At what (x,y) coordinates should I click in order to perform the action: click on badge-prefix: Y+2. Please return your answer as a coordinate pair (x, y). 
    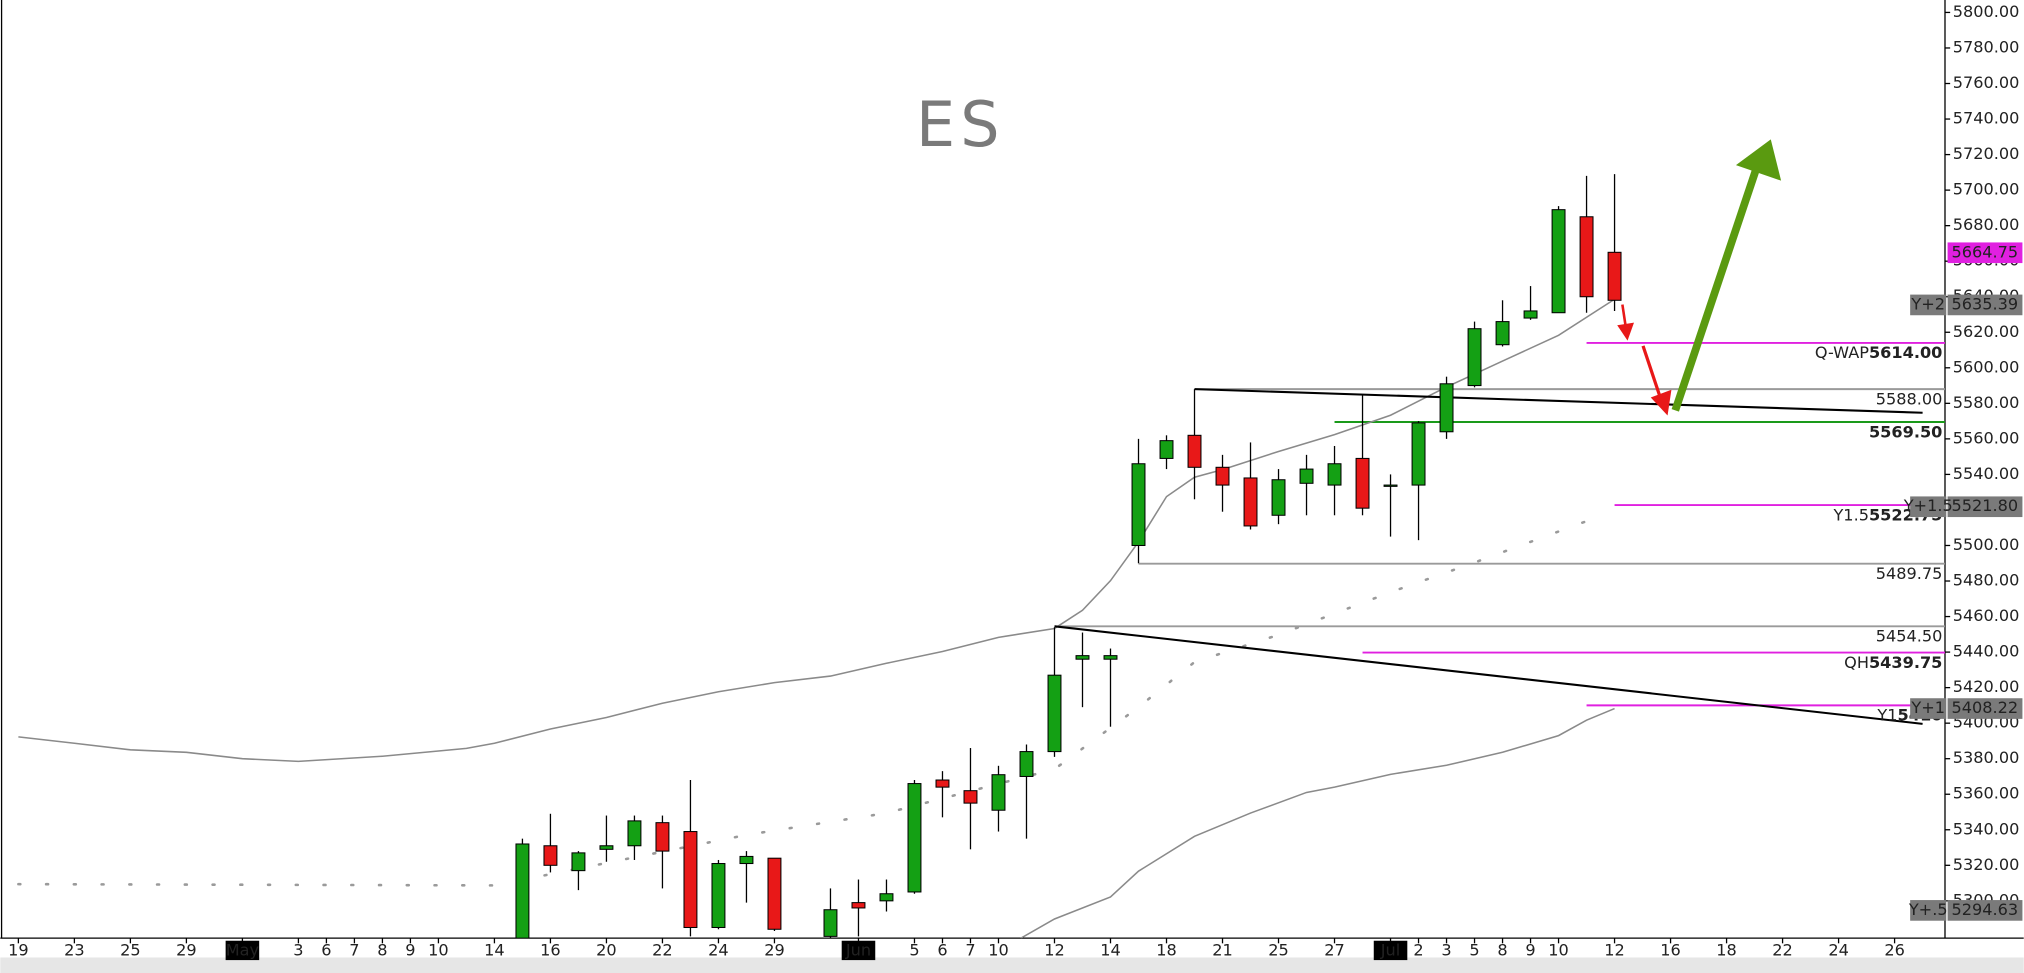
    Looking at the image, I should click on (1927, 303).